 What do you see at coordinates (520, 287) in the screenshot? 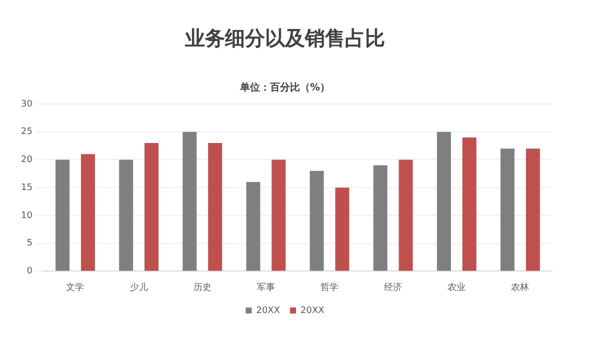
I see `x-tick-label: 农林` at bounding box center [520, 287].